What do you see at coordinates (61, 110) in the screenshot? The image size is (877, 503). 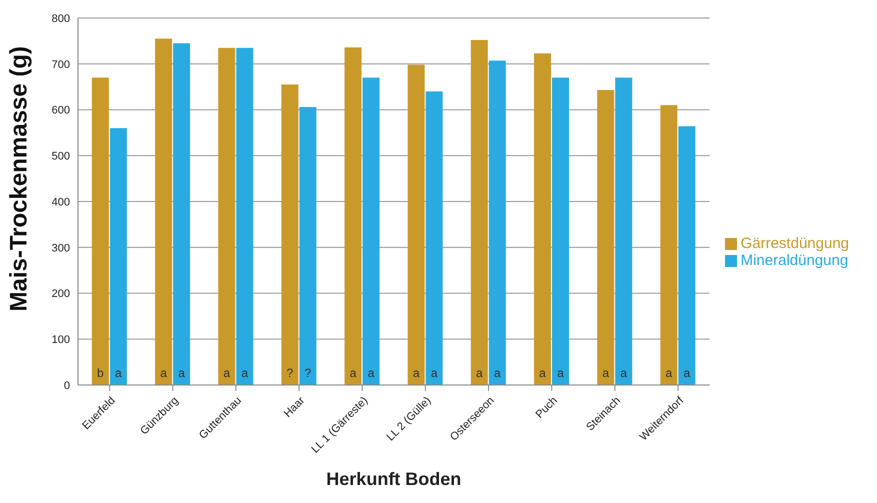 I see `y-tick-label: 600` at bounding box center [61, 110].